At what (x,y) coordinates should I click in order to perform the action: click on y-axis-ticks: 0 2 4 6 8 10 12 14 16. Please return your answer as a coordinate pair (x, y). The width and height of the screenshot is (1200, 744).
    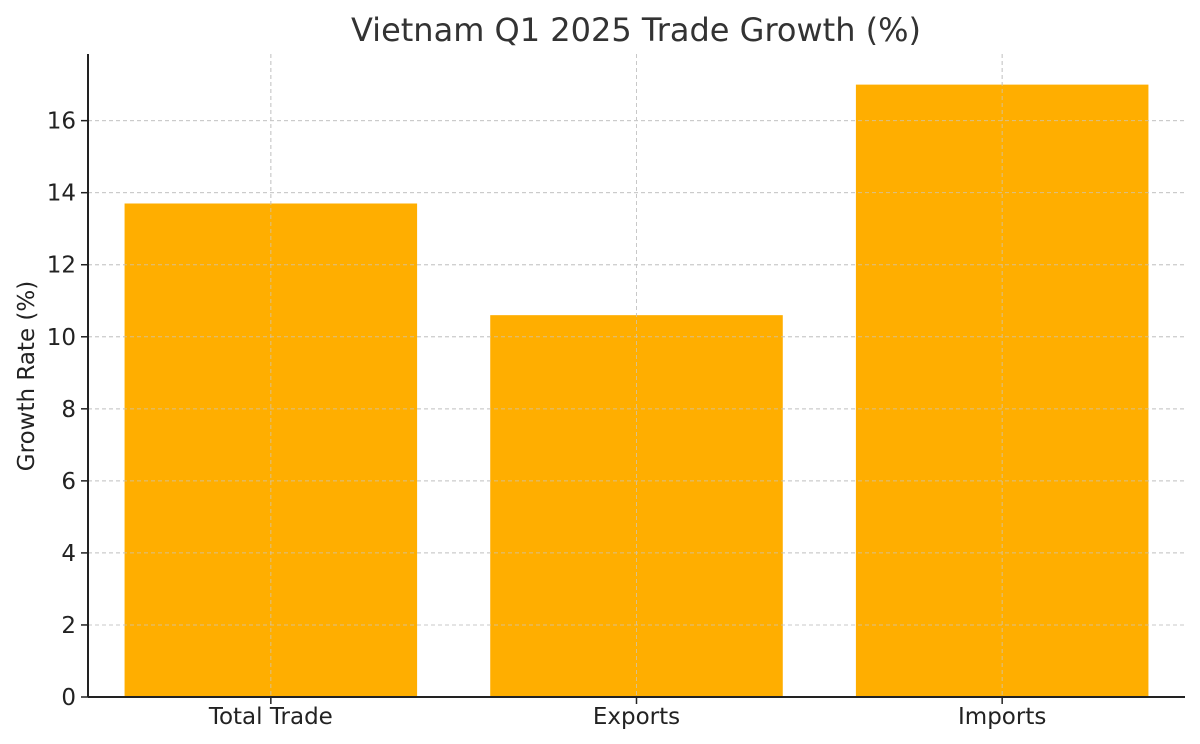
    Looking at the image, I should click on (67, 410).